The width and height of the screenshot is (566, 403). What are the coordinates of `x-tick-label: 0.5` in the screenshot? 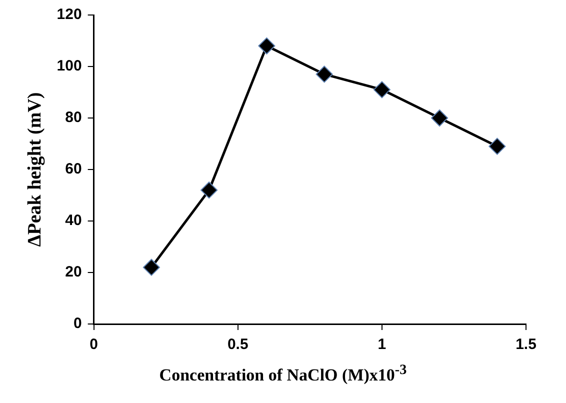 It's located at (237, 345).